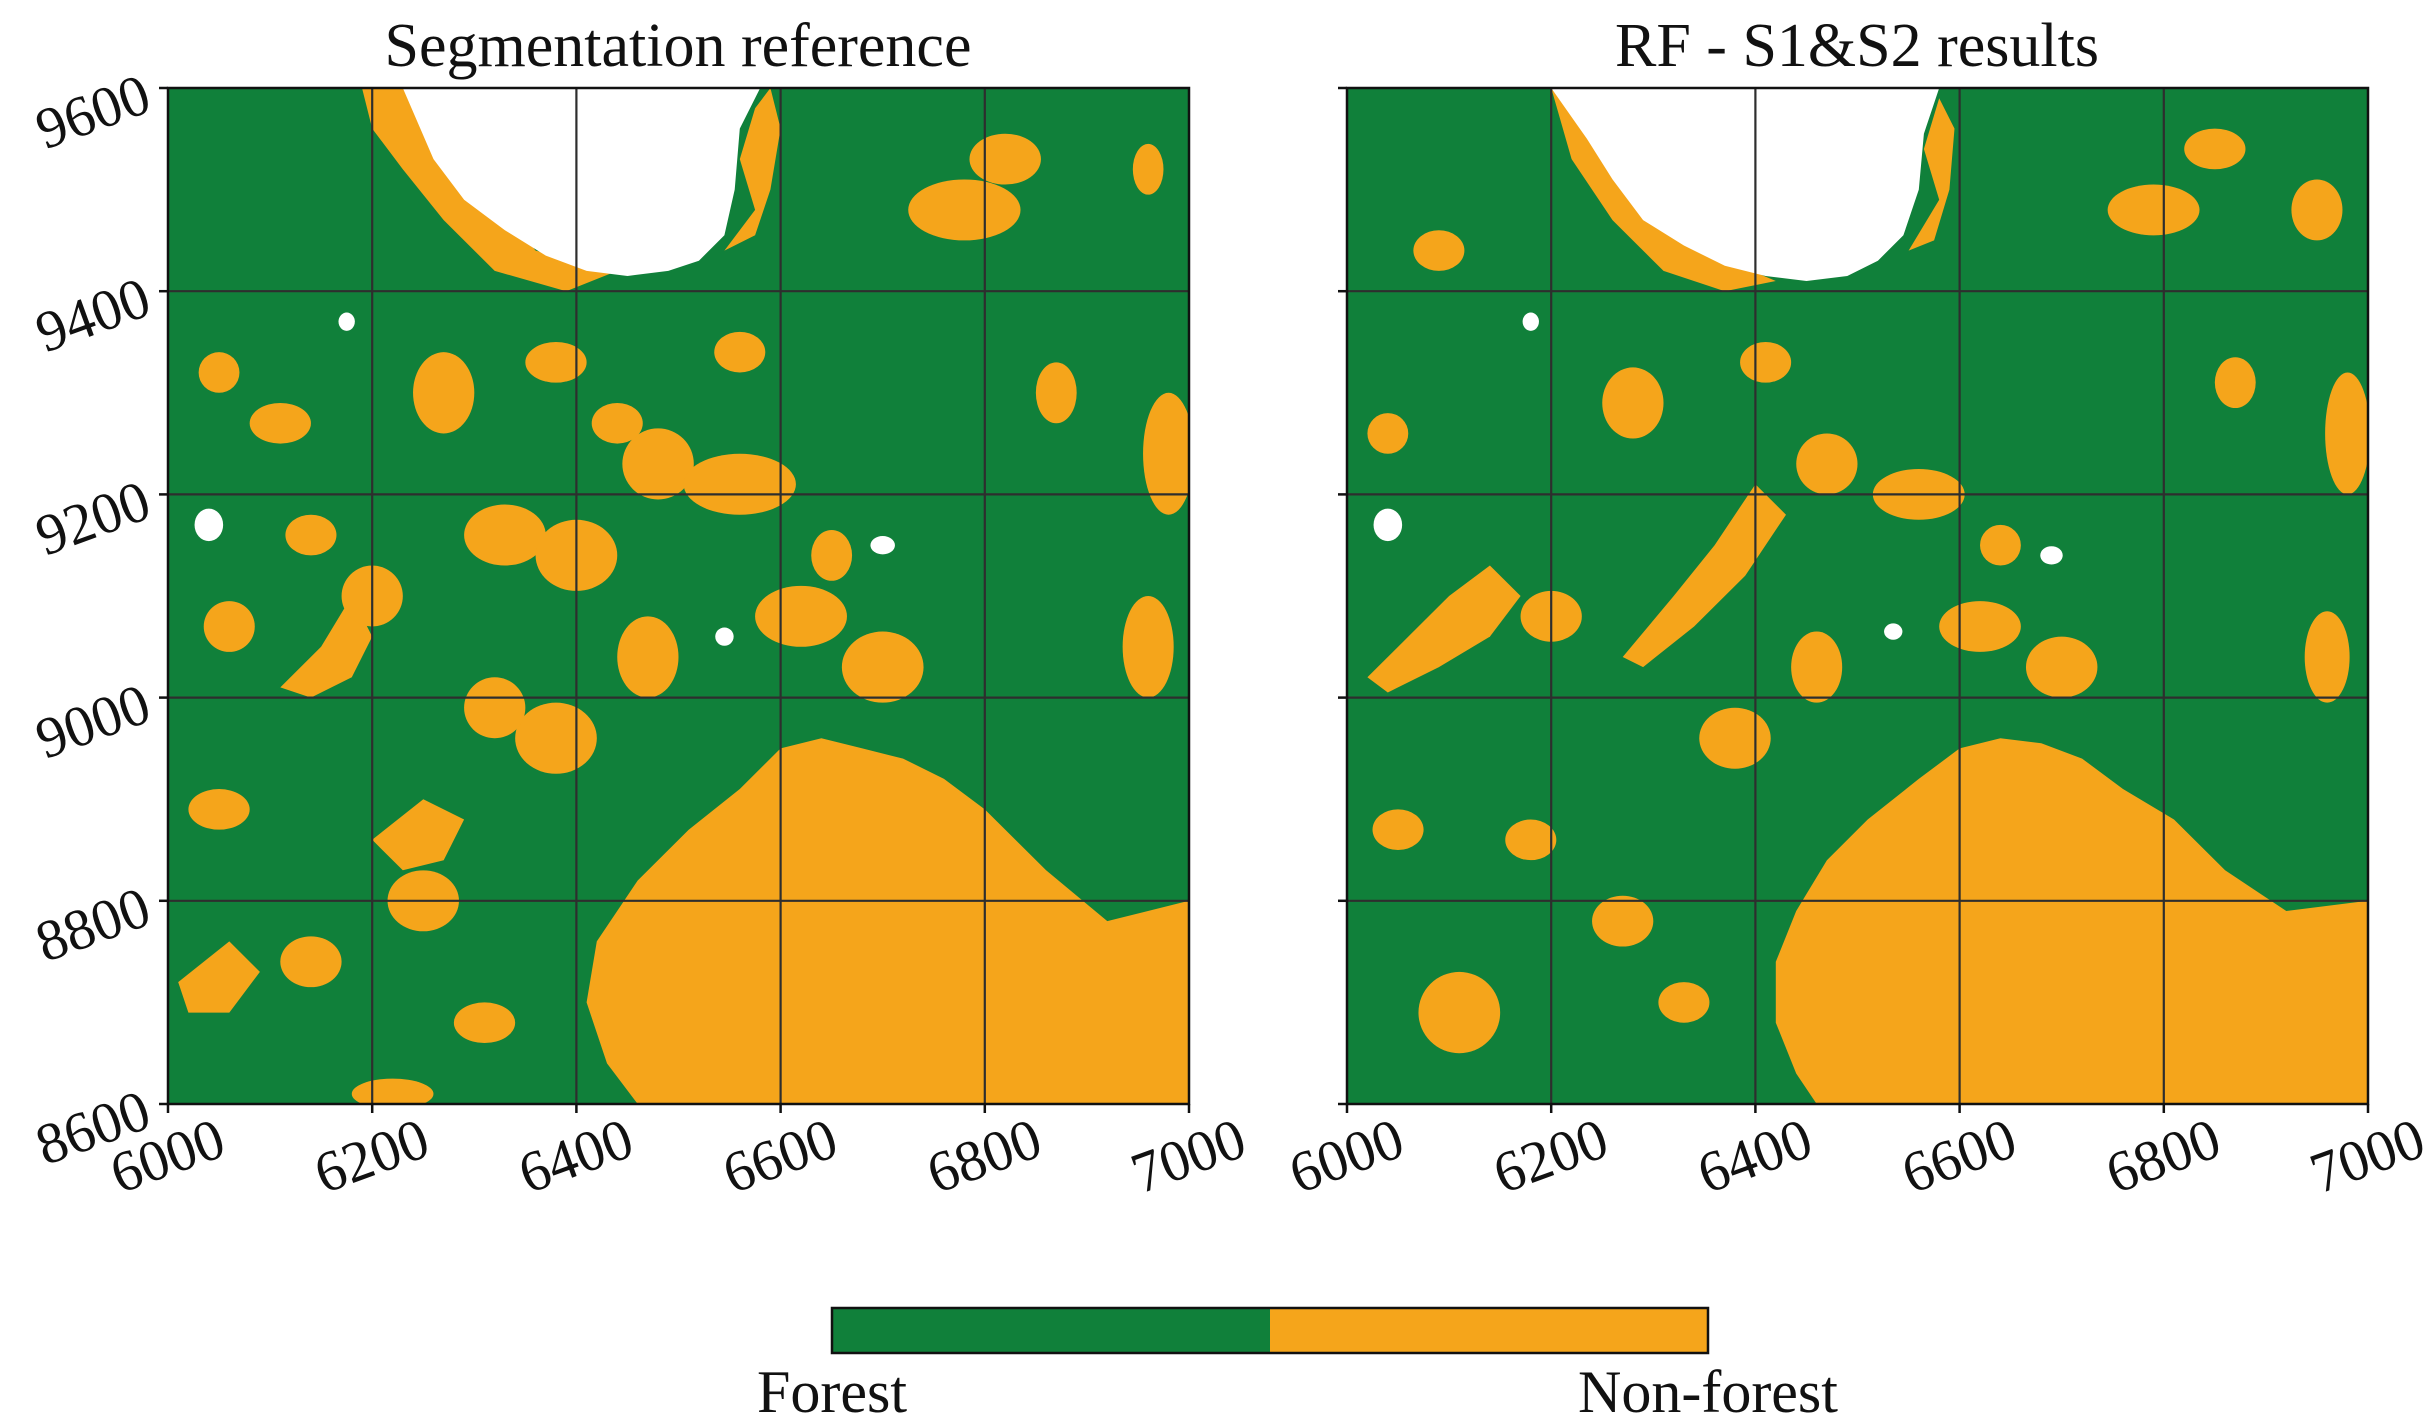 This screenshot has width=2433, height=1427. I want to click on right-x-axis: 6000 6200 6400 6600 6800 7000, so click(1857, 1155).